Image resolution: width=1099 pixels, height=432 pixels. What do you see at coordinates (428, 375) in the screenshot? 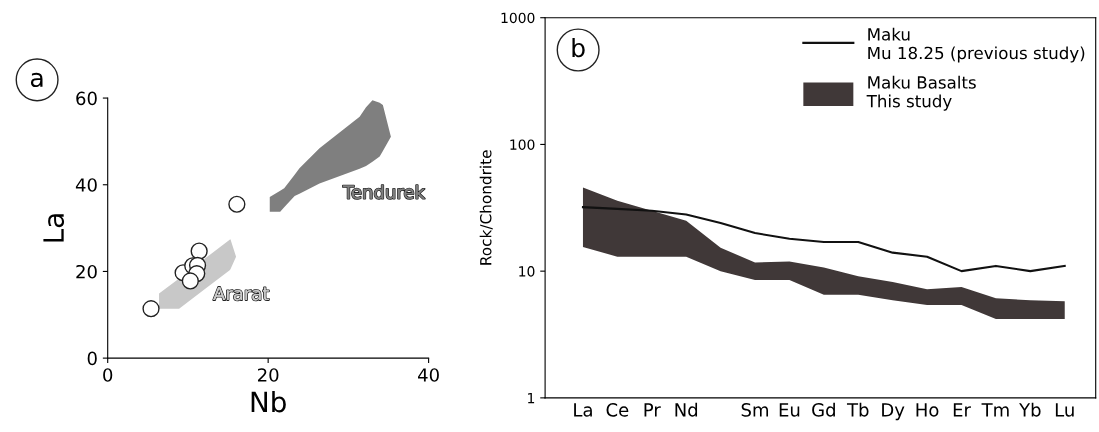
I see `x-tick-label: 40` at bounding box center [428, 375].